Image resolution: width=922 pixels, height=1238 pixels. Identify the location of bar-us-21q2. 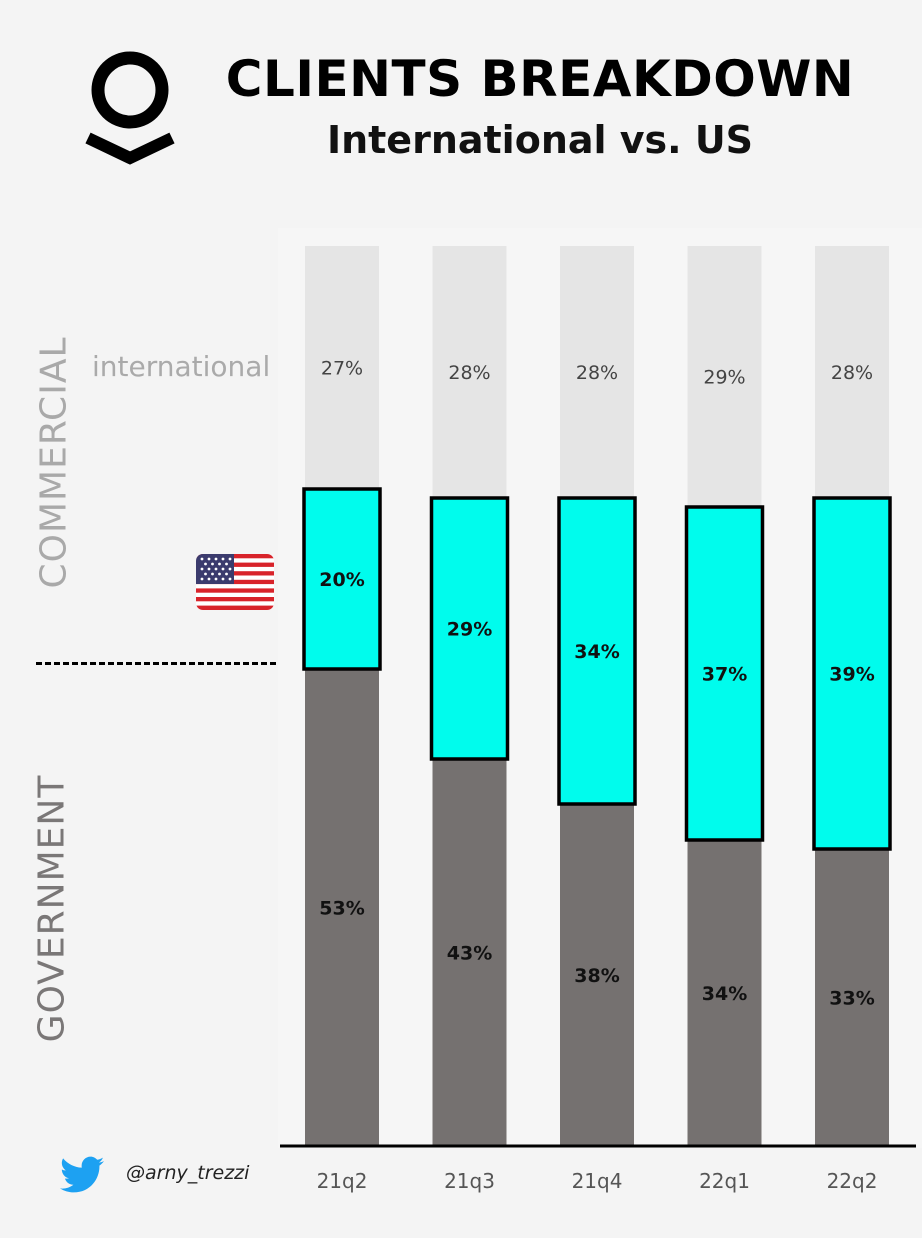
(342, 579).